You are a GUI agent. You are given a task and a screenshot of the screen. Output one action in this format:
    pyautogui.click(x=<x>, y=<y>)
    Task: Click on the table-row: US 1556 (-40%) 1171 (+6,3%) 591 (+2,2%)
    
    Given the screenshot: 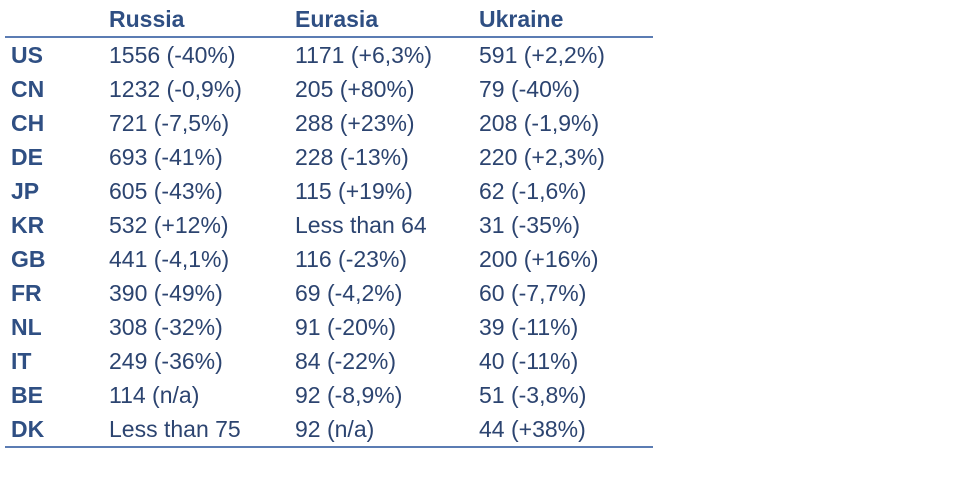 What is the action you would take?
    pyautogui.click(x=329, y=54)
    